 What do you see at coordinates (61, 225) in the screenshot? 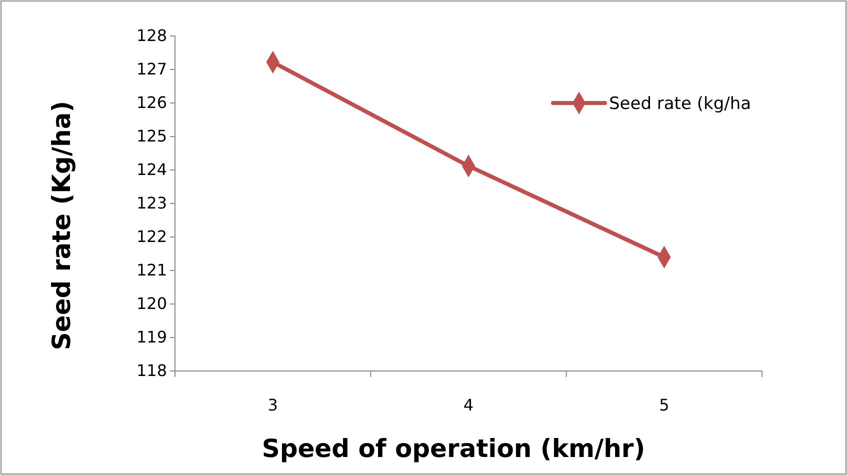
I see `y-axis-title: Seed rate (Kg/ha)` at bounding box center [61, 225].